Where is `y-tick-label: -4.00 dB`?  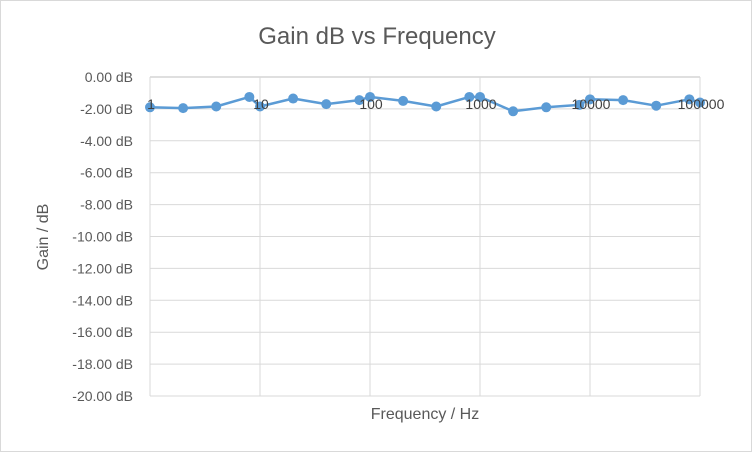
y-tick-label: -4.00 dB is located at coordinates (106, 141).